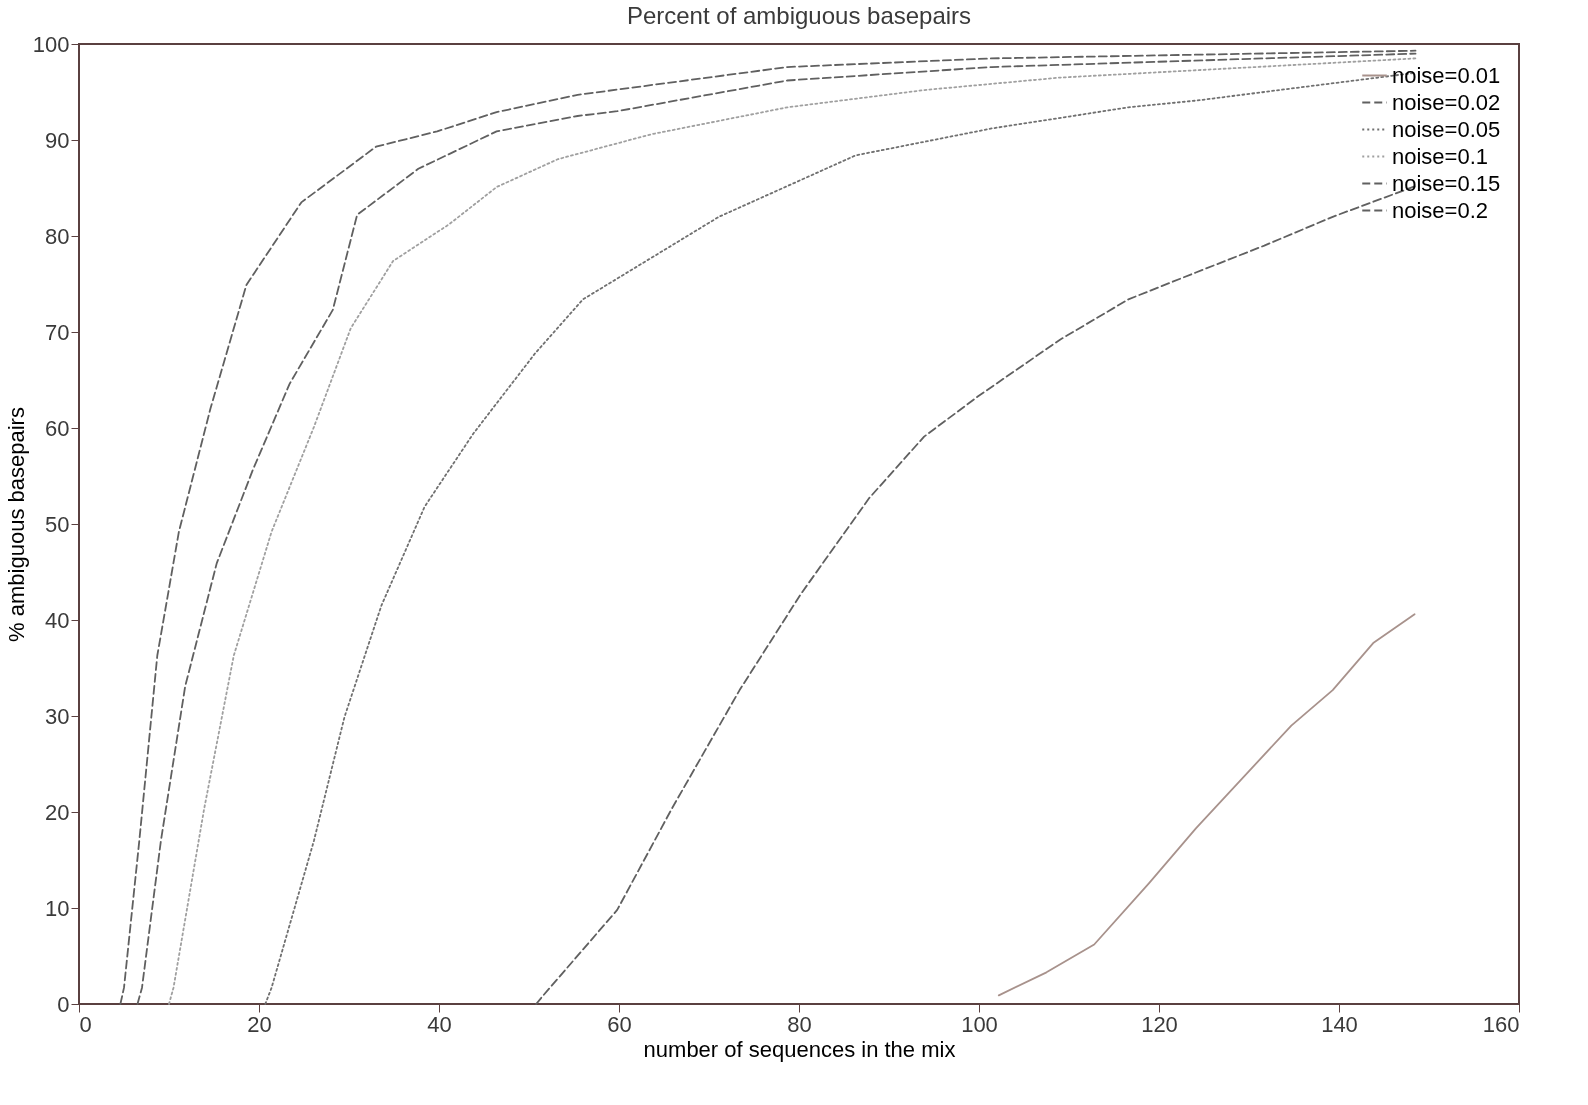 This screenshot has width=1588, height=1105. What do you see at coordinates (57, 716) in the screenshot?
I see `y-tick-label: 30` at bounding box center [57, 716].